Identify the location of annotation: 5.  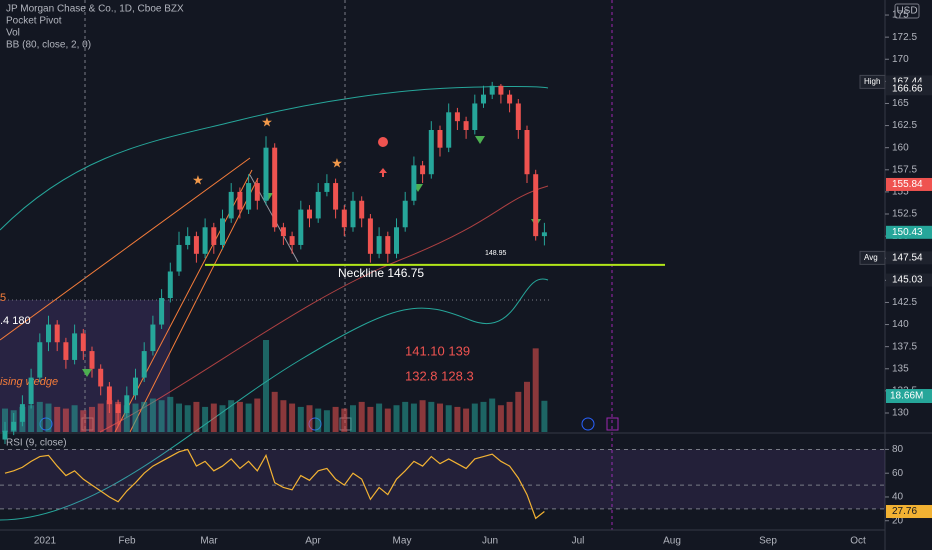
(3, 298).